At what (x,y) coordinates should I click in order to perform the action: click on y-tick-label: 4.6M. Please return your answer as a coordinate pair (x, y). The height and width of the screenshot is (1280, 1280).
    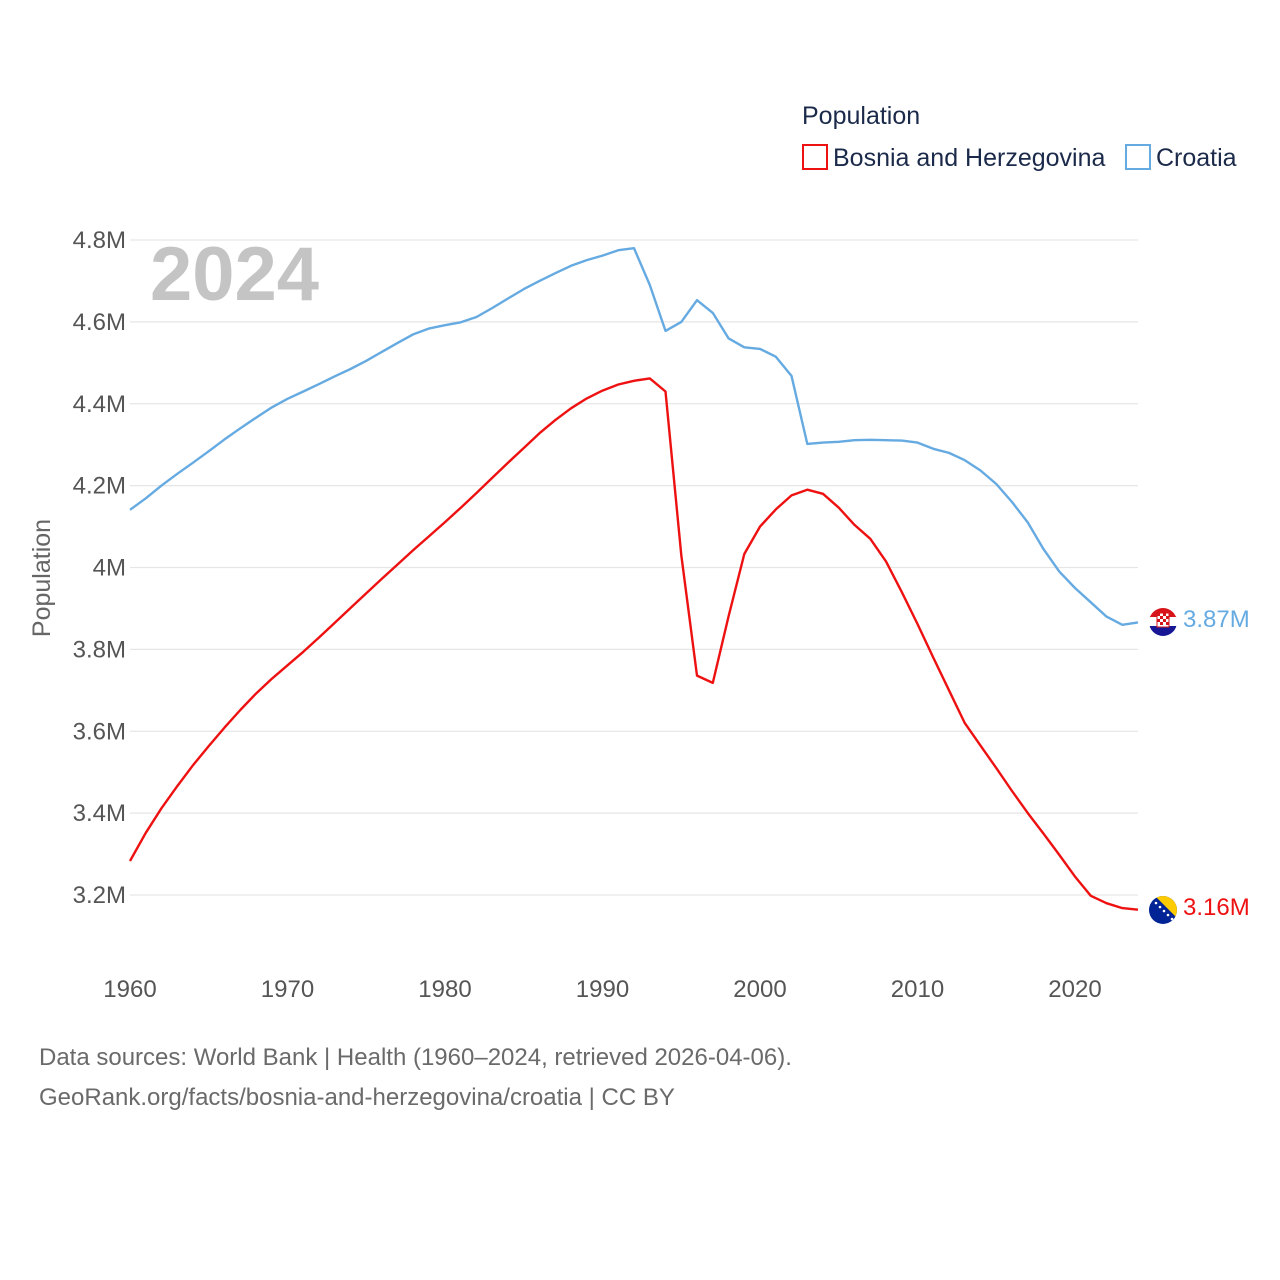
    Looking at the image, I should click on (99, 322).